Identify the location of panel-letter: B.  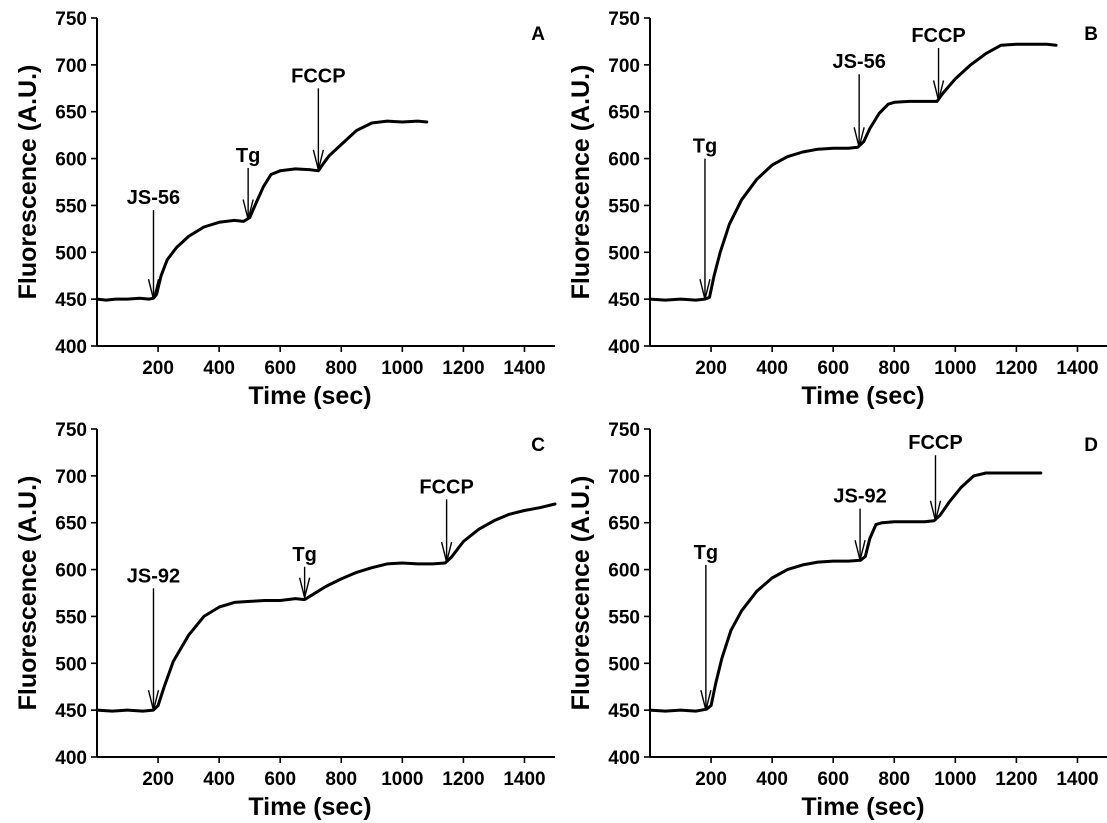
(1091, 34).